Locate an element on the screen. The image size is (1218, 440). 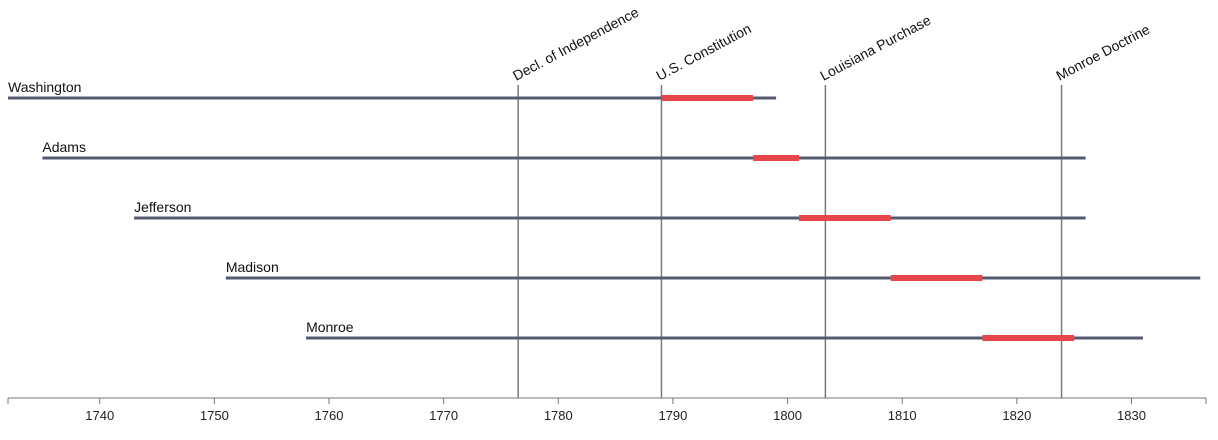
x-tick-label: 1810 is located at coordinates (902, 415).